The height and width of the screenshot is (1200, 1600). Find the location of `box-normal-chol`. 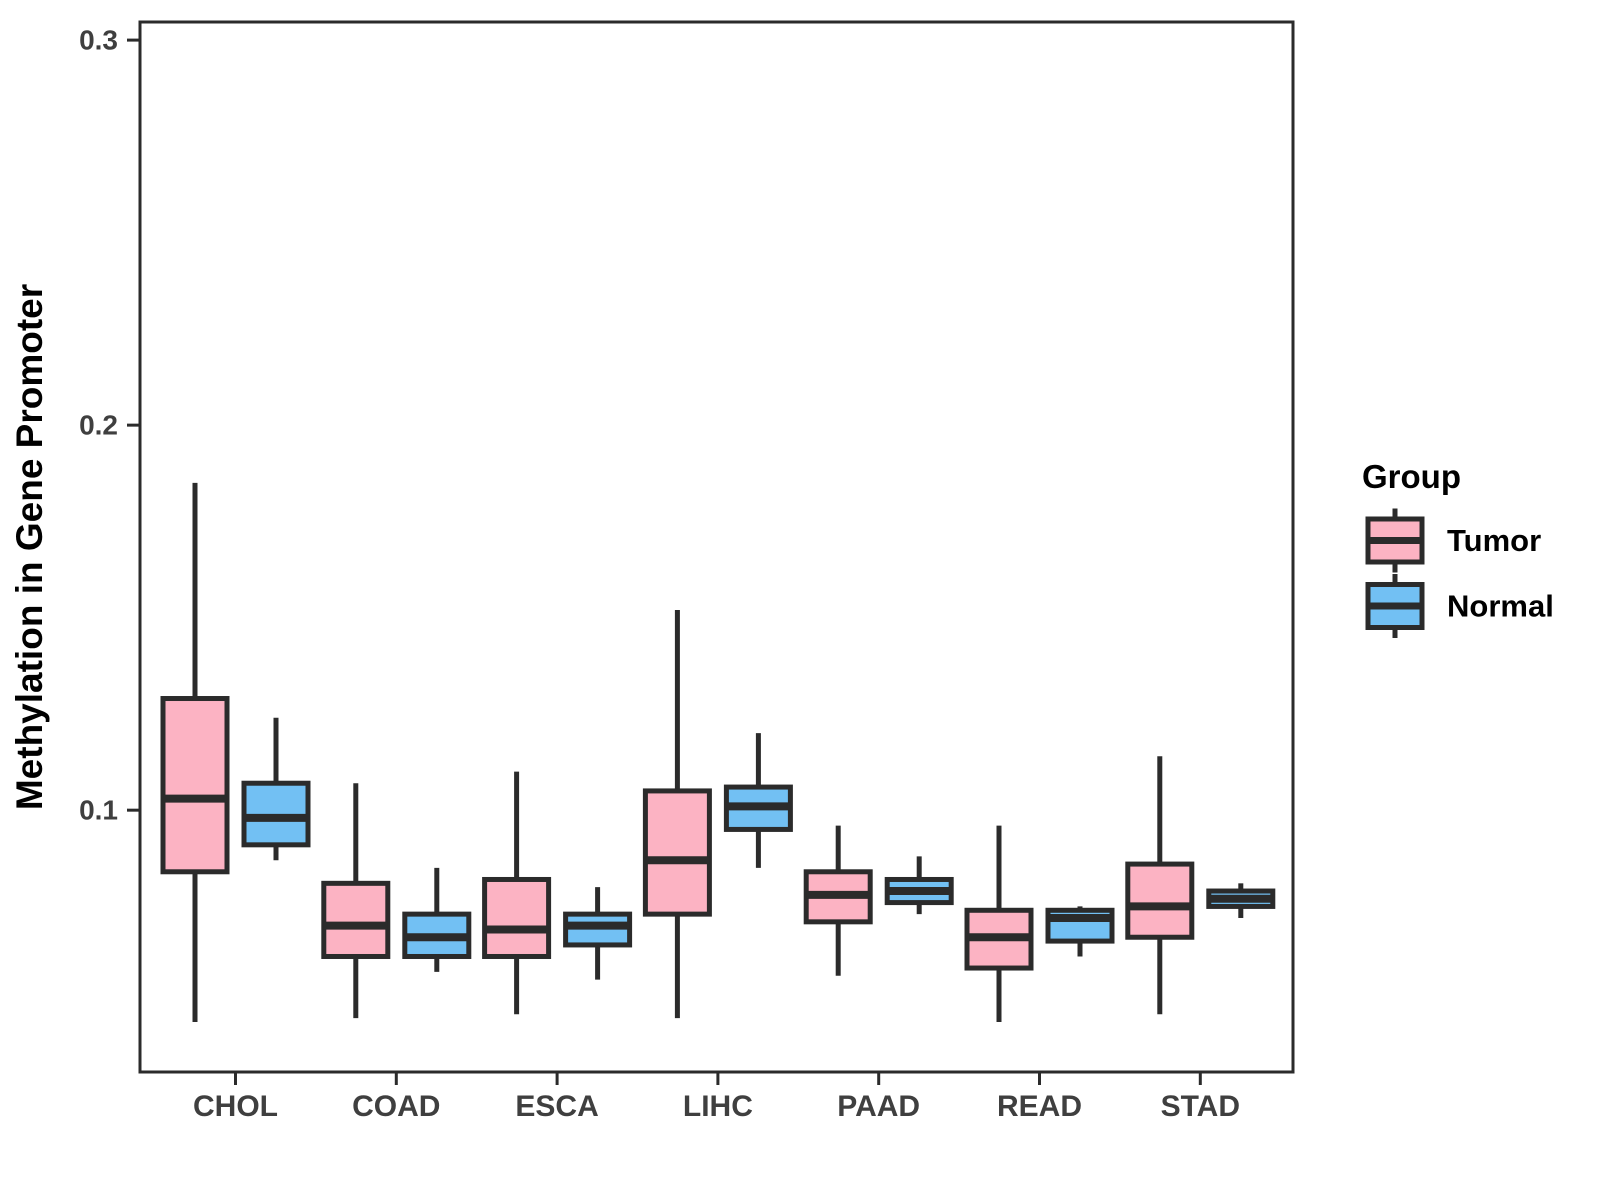

box-normal-chol is located at coordinates (276, 789).